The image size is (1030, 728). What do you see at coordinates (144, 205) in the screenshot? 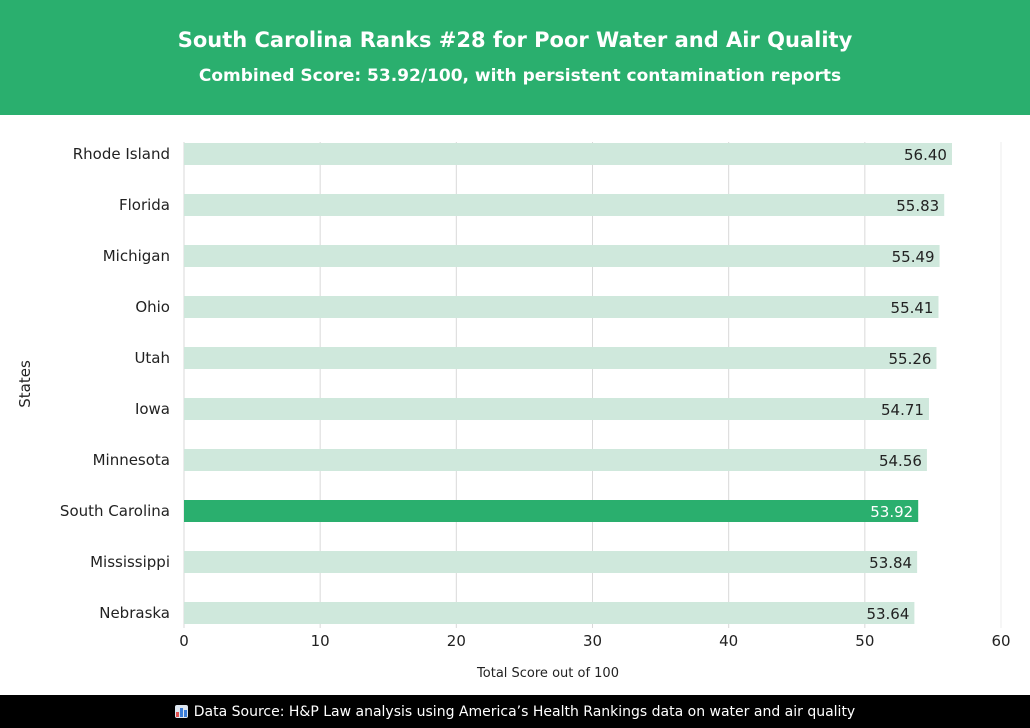
I see `category-label: Florida` at bounding box center [144, 205].